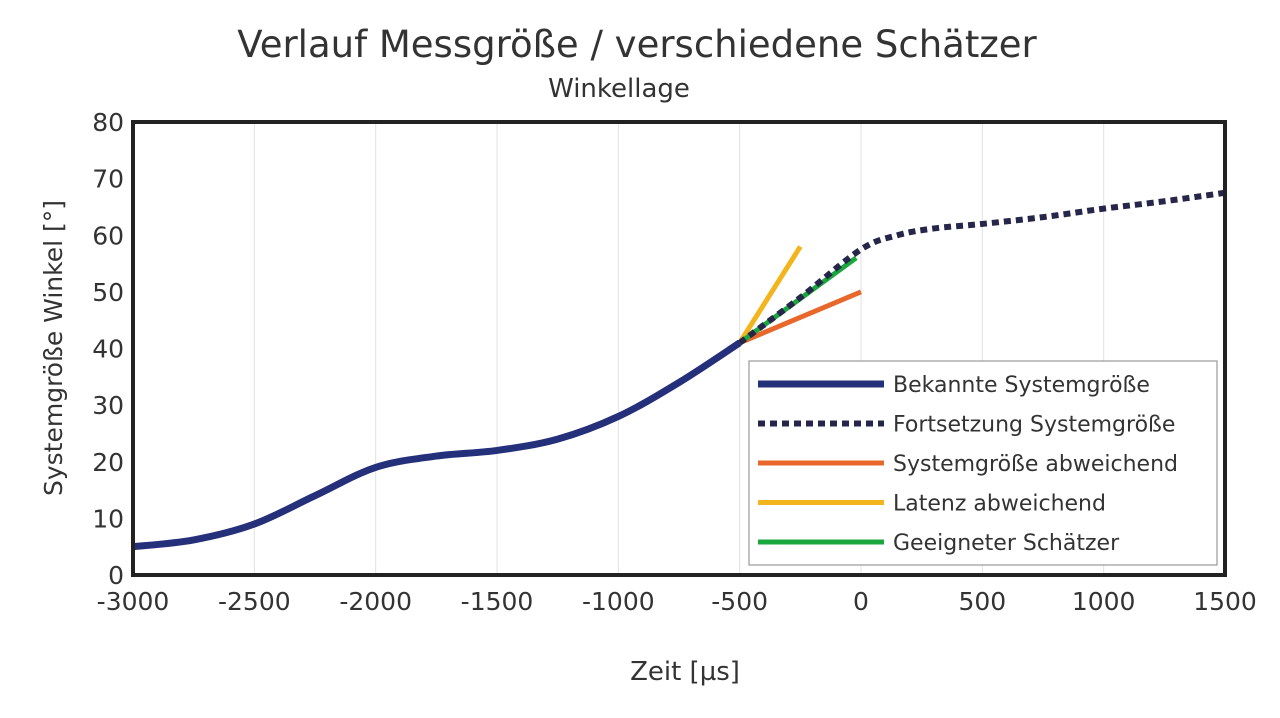 The width and height of the screenshot is (1280, 718). Describe the element at coordinates (685, 672) in the screenshot. I see `x-axis-label: Zeit [µs]` at that location.